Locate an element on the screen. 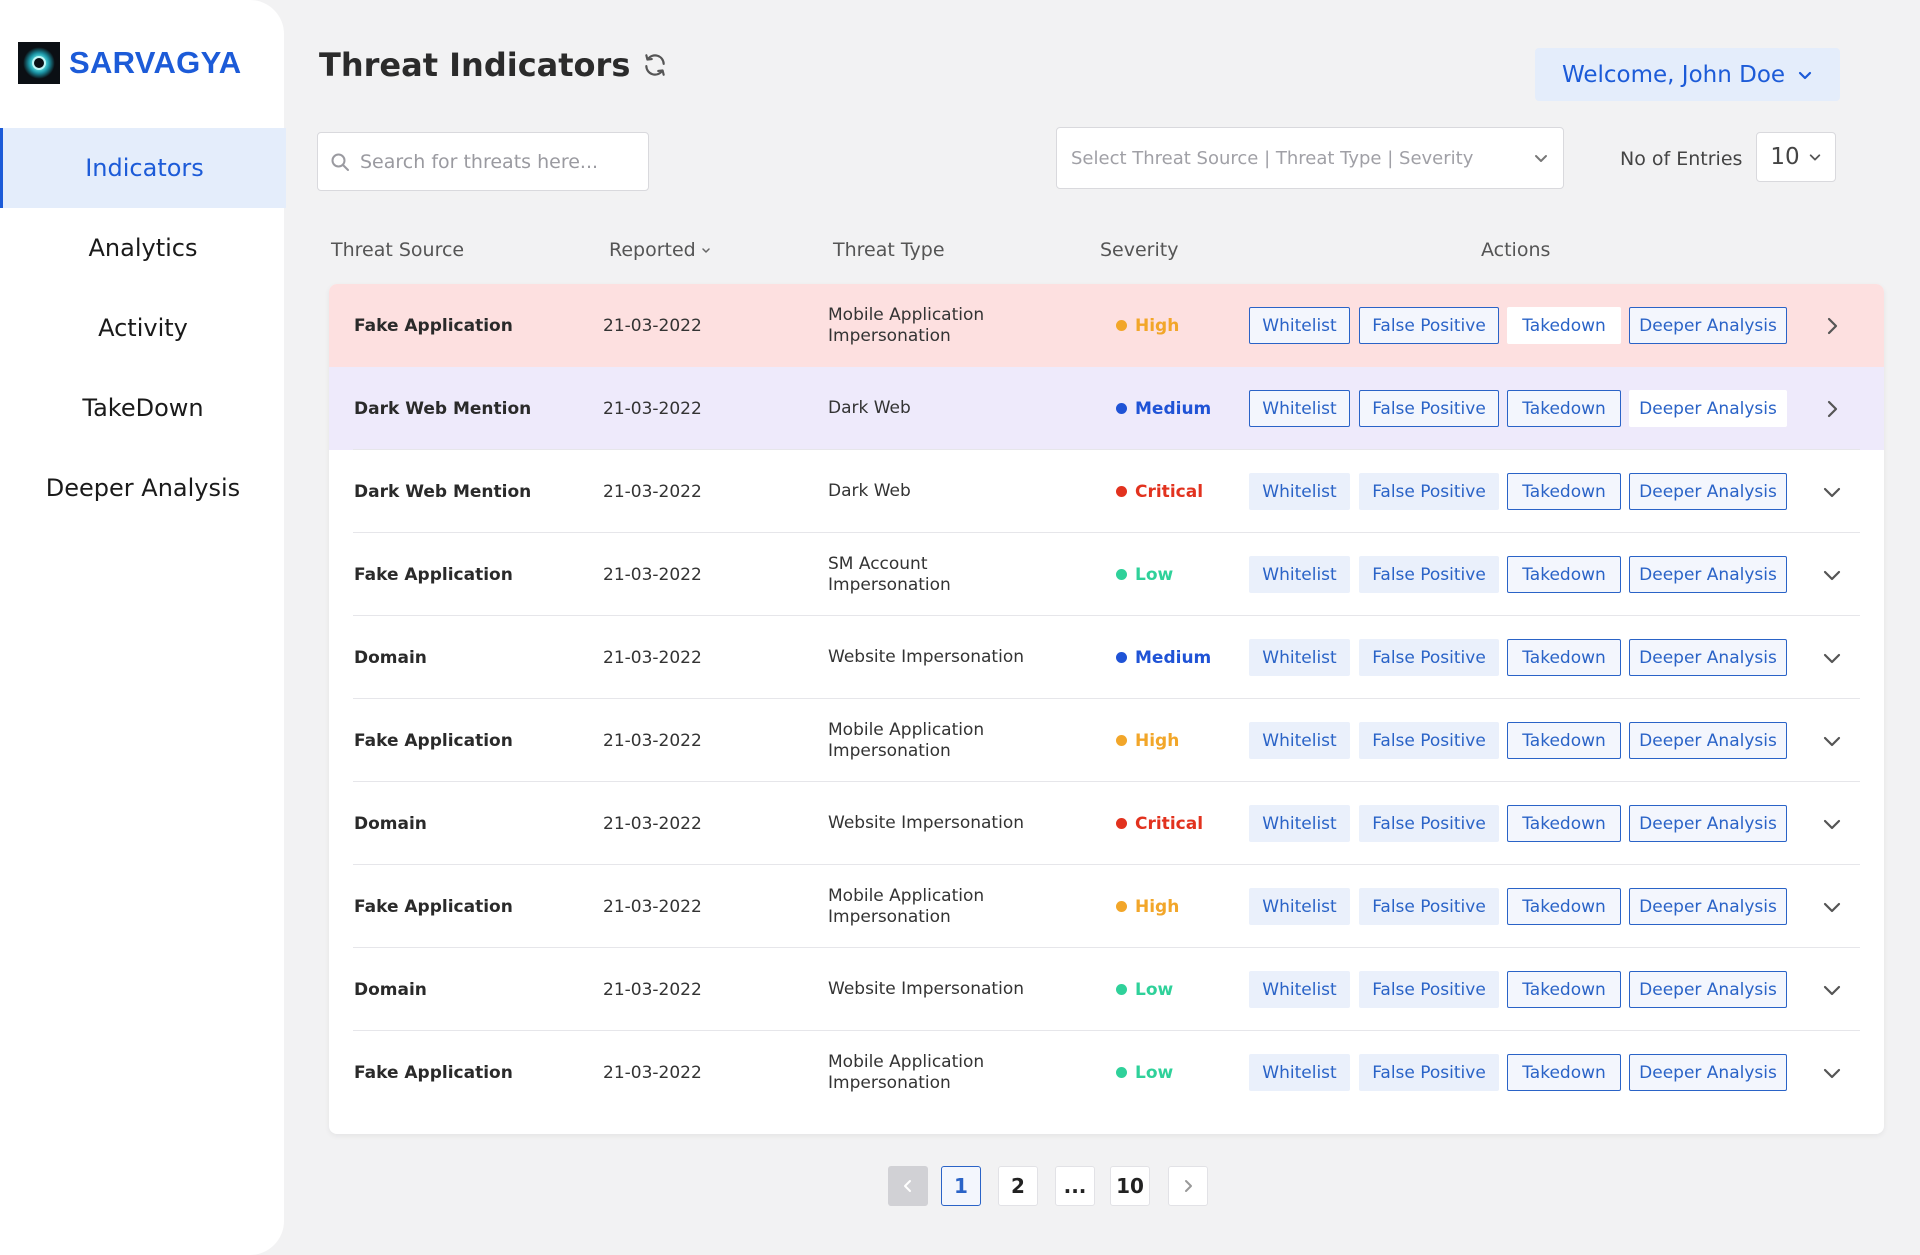 This screenshot has width=1920, height=1255. threat-source-cell: Domain is located at coordinates (390, 823).